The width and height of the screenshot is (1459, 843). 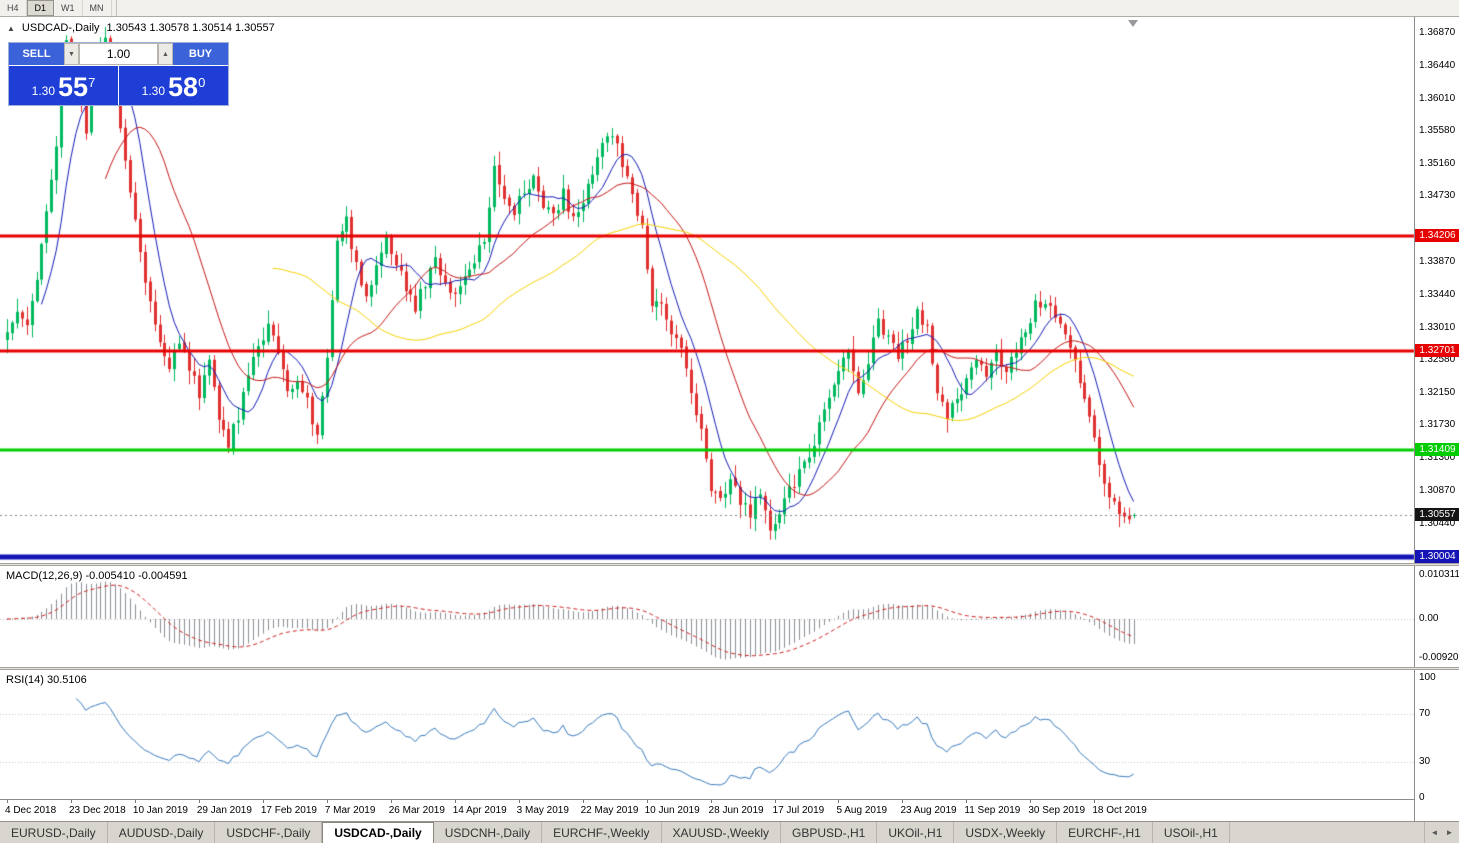 I want to click on tab-usoil-h1: USOil-,H1, so click(x=1191, y=832).